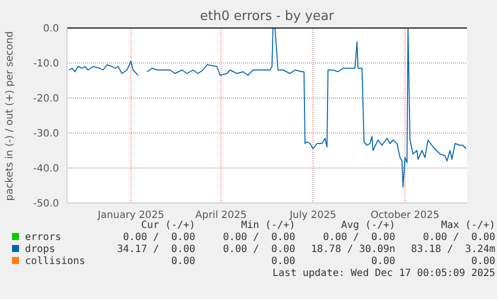 Image resolution: width=497 pixels, height=299 pixels. Describe the element at coordinates (130, 216) in the screenshot. I see `x-tick-label: January 2025` at that location.